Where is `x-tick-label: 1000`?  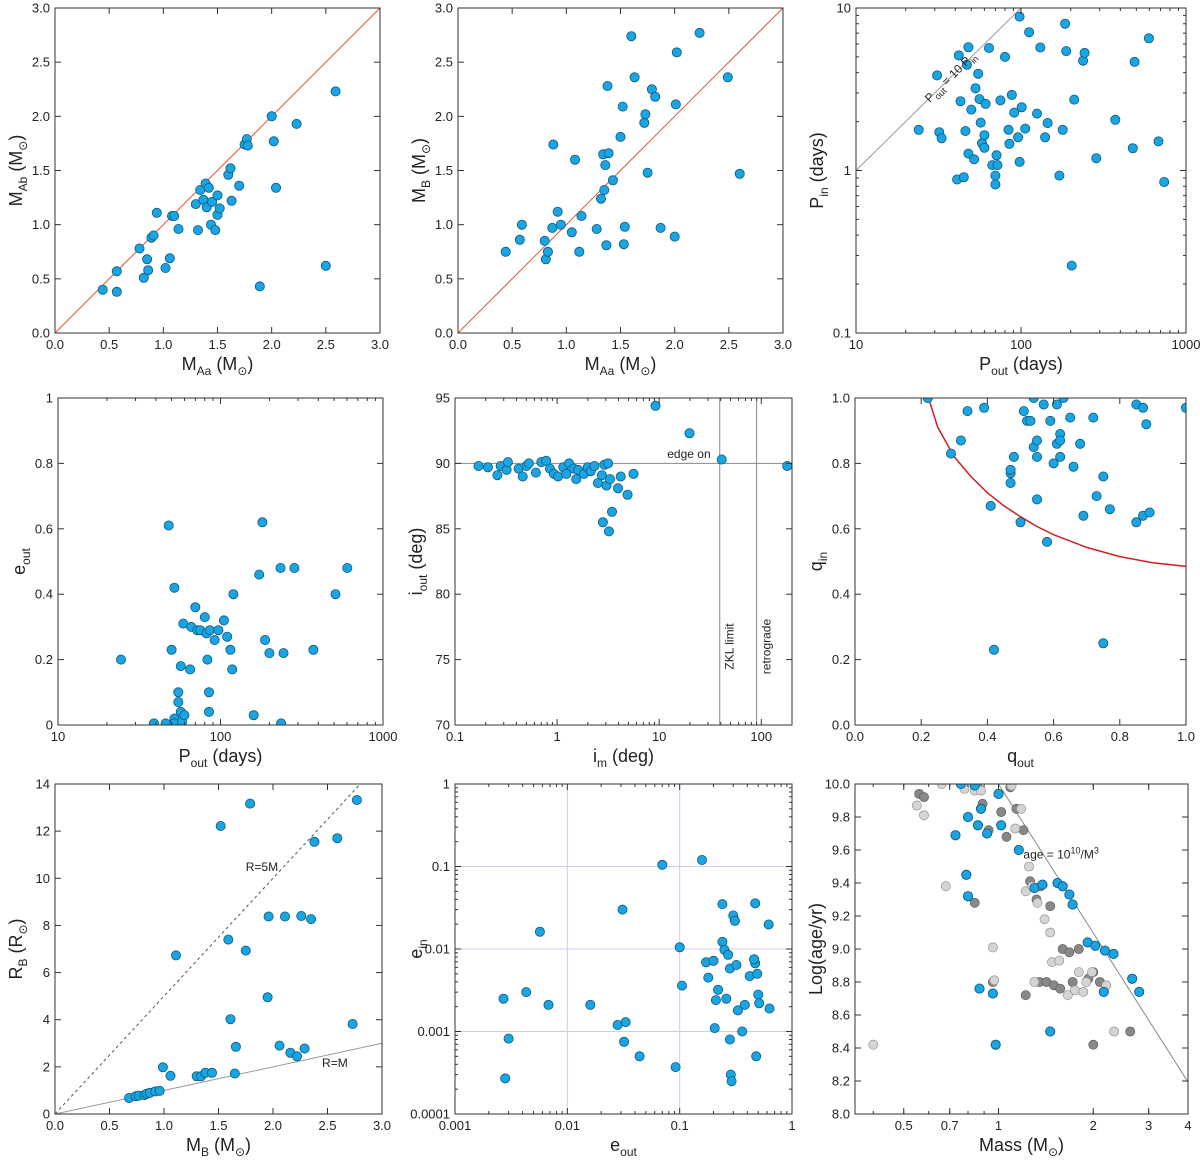
x-tick-label: 1000 is located at coordinates (1186, 344).